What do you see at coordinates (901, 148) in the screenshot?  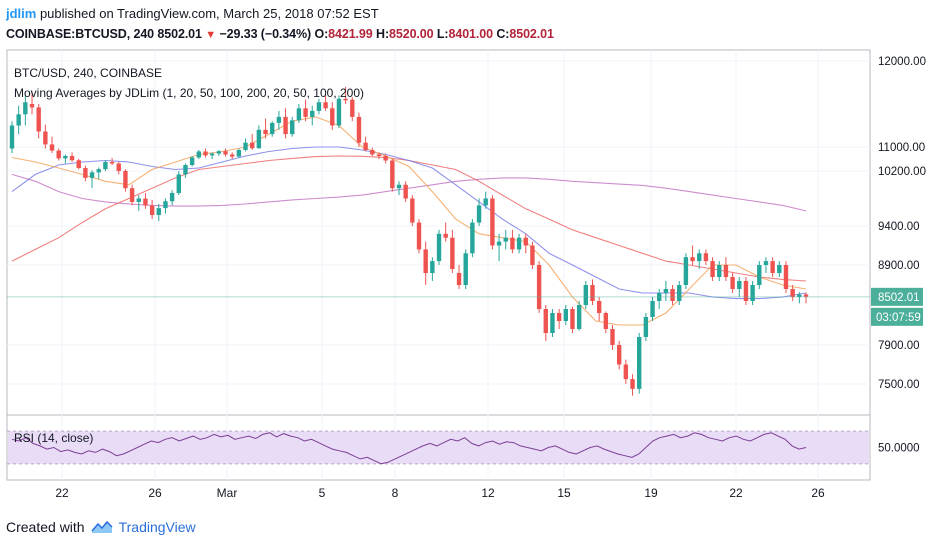 I see `y-tick-label: 11000.00` at bounding box center [901, 148].